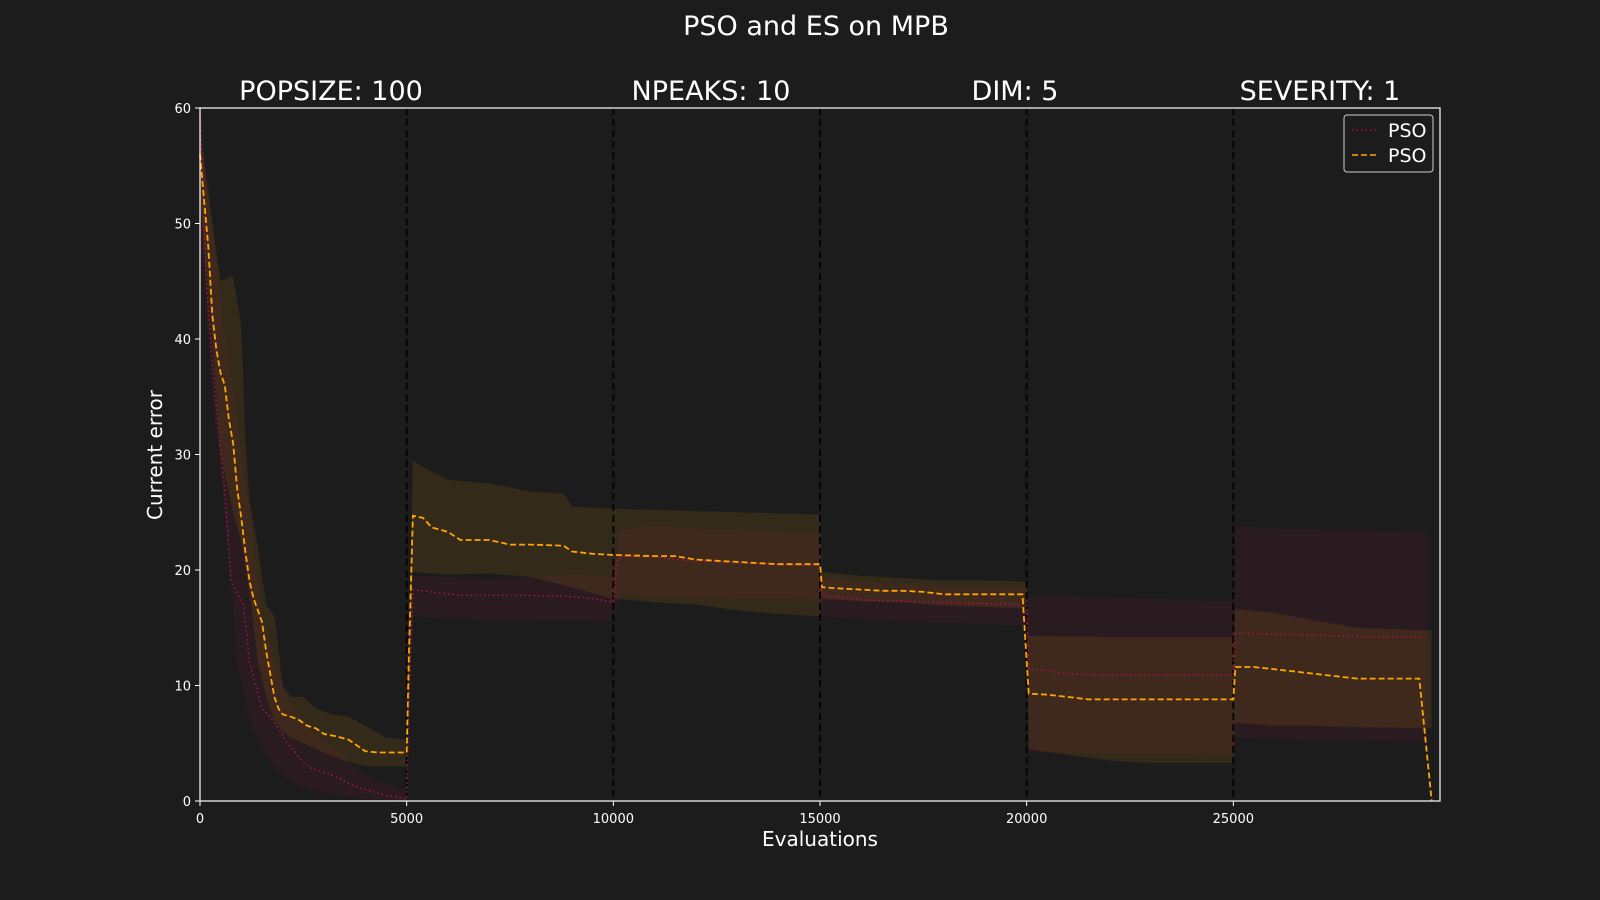  Describe the element at coordinates (819, 819) in the screenshot. I see `x-tick-label-3: 15000` at that location.